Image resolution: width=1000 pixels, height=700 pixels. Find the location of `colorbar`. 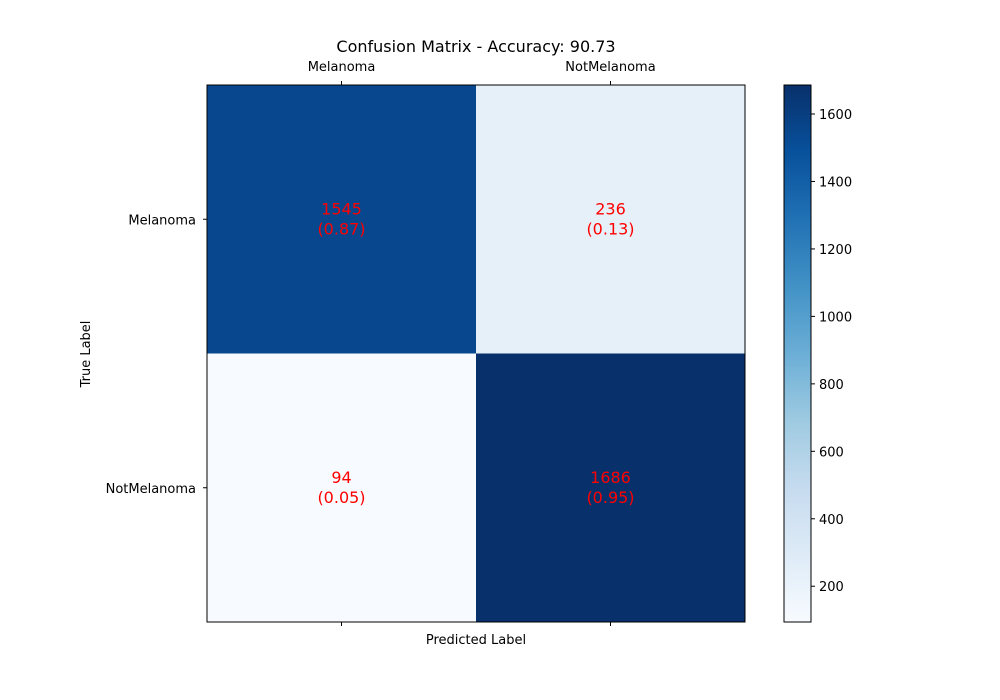

colorbar is located at coordinates (797, 353).